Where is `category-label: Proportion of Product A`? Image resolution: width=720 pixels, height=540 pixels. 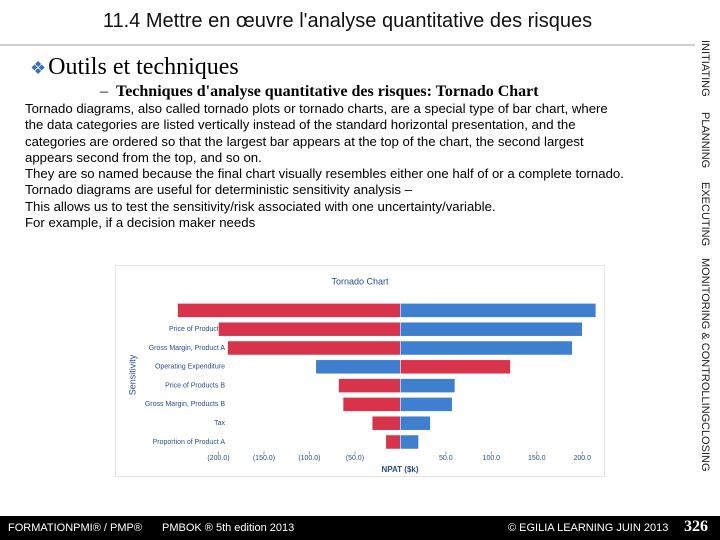
category-label: Proportion of Product A is located at coordinates (189, 442).